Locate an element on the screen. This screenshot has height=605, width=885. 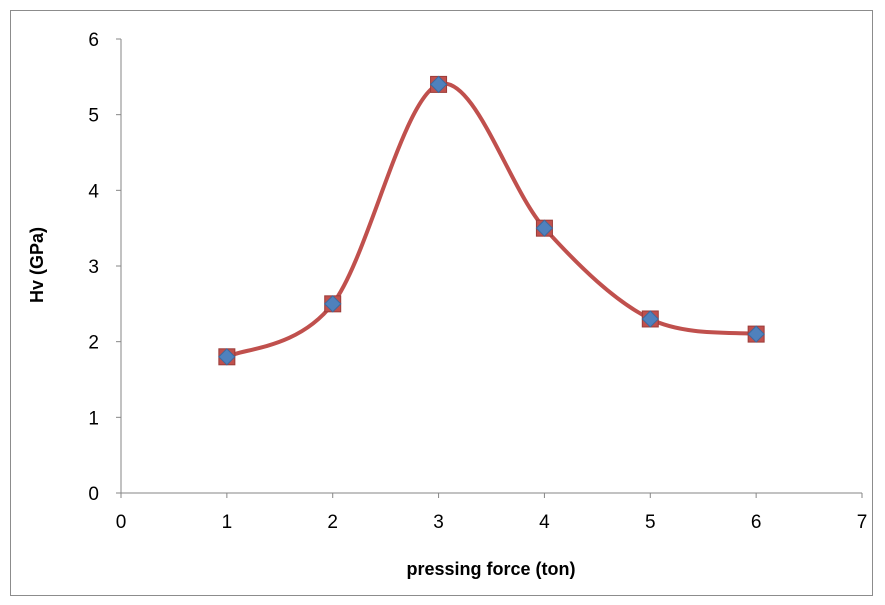
x-tick-label: 6 is located at coordinates (756, 522).